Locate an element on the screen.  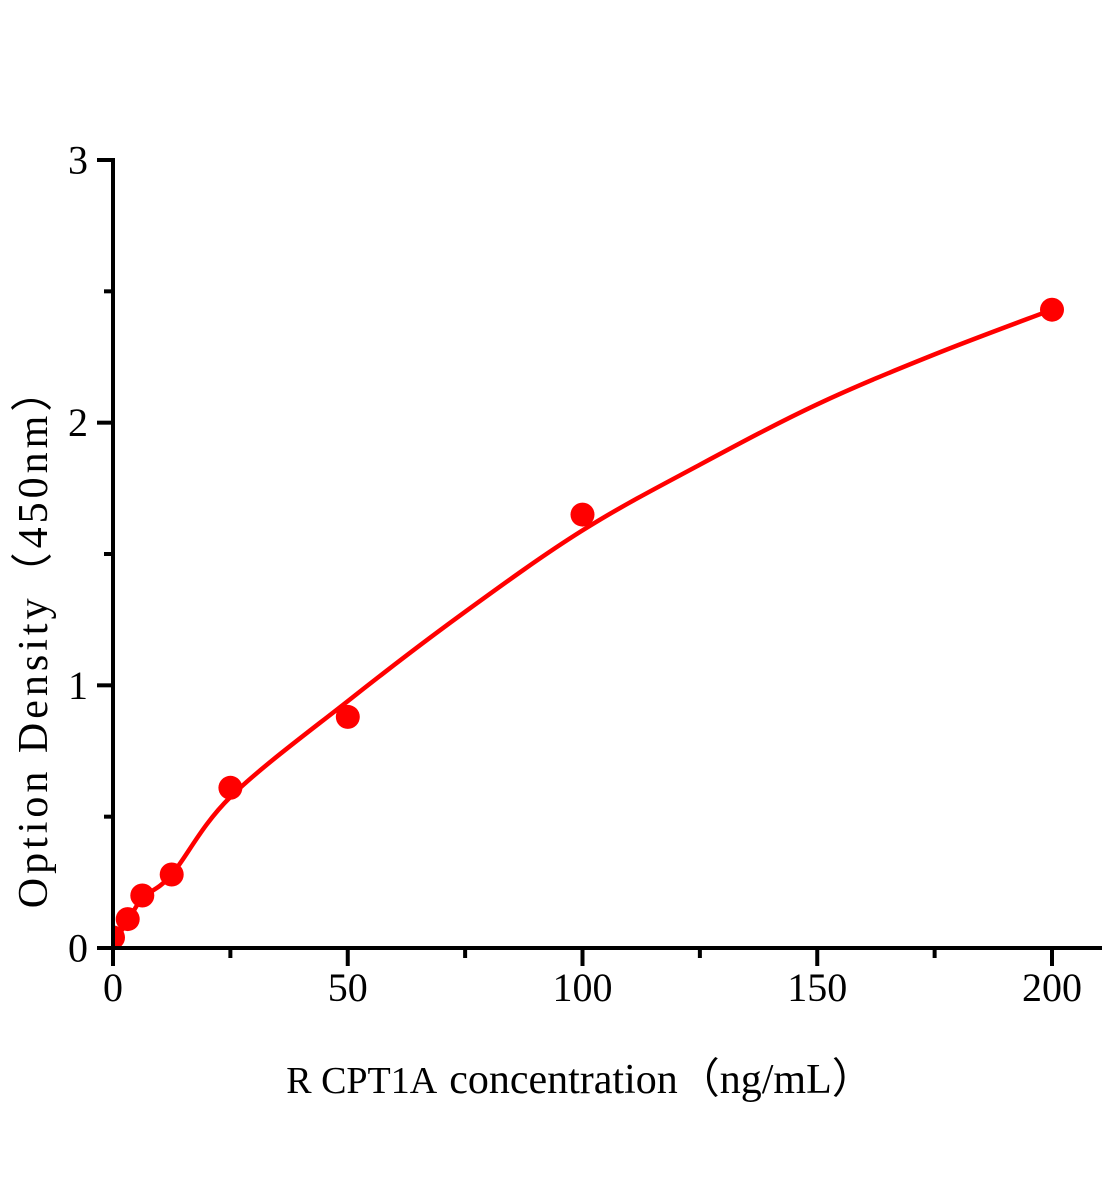
y-tick-label: 0 is located at coordinates (78, 948).